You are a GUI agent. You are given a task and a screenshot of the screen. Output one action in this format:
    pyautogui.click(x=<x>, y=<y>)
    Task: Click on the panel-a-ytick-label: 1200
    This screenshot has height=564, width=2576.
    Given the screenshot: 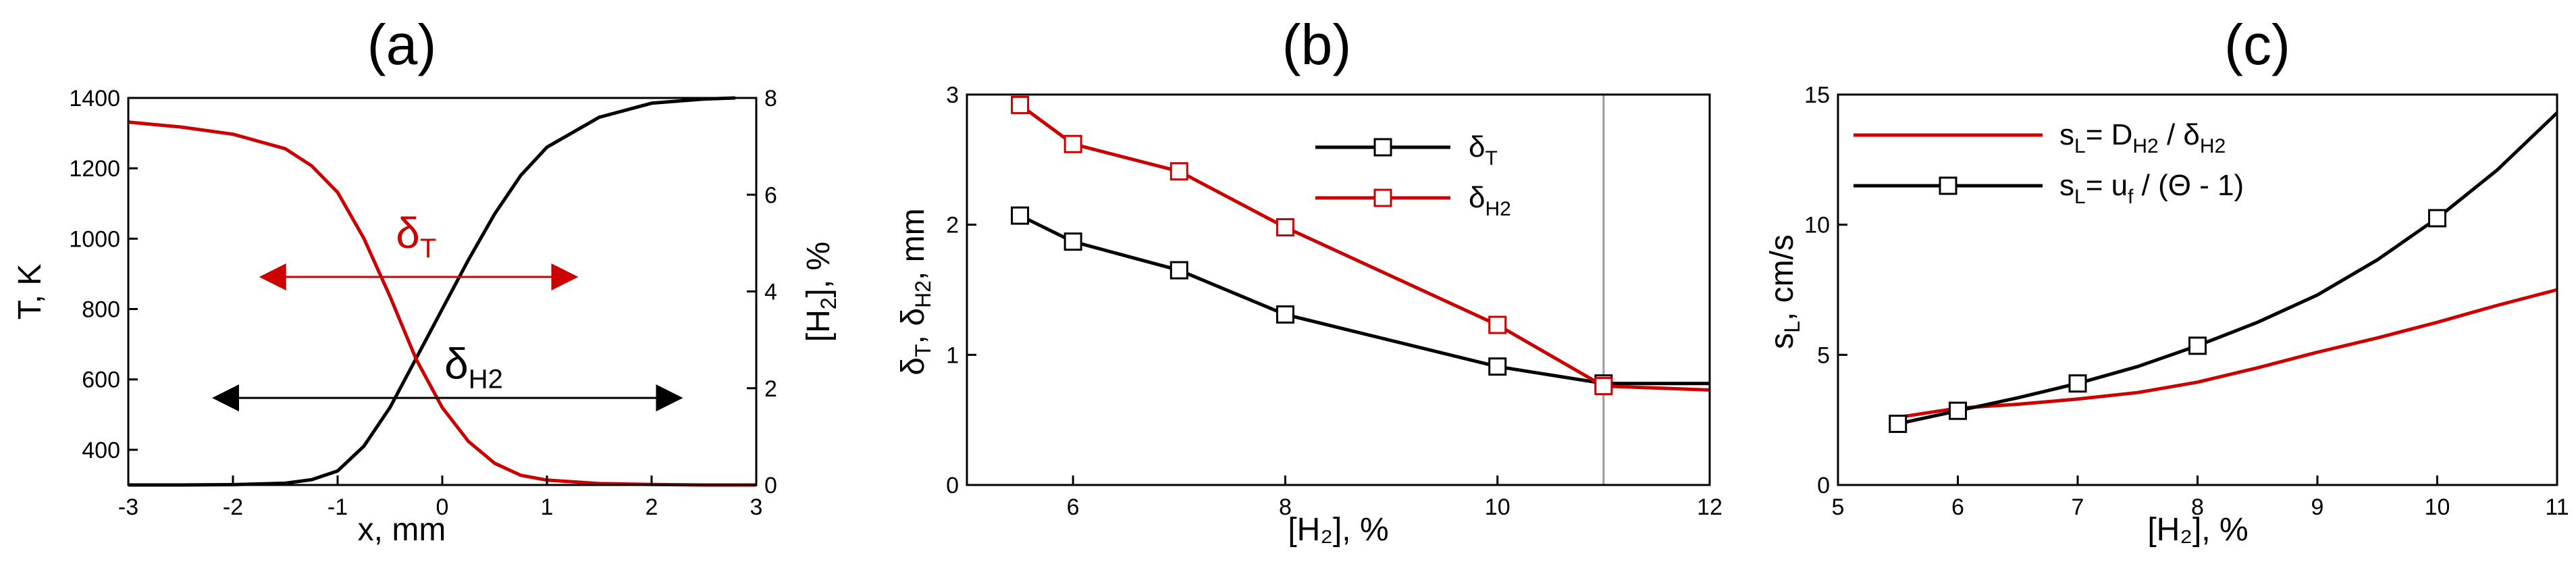 What is the action you would take?
    pyautogui.click(x=94, y=169)
    